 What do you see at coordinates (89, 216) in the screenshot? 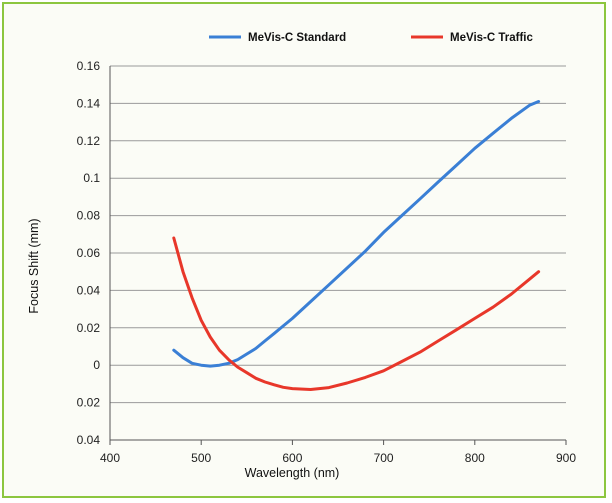
I see `y-tick-label: 0.08` at bounding box center [89, 216].